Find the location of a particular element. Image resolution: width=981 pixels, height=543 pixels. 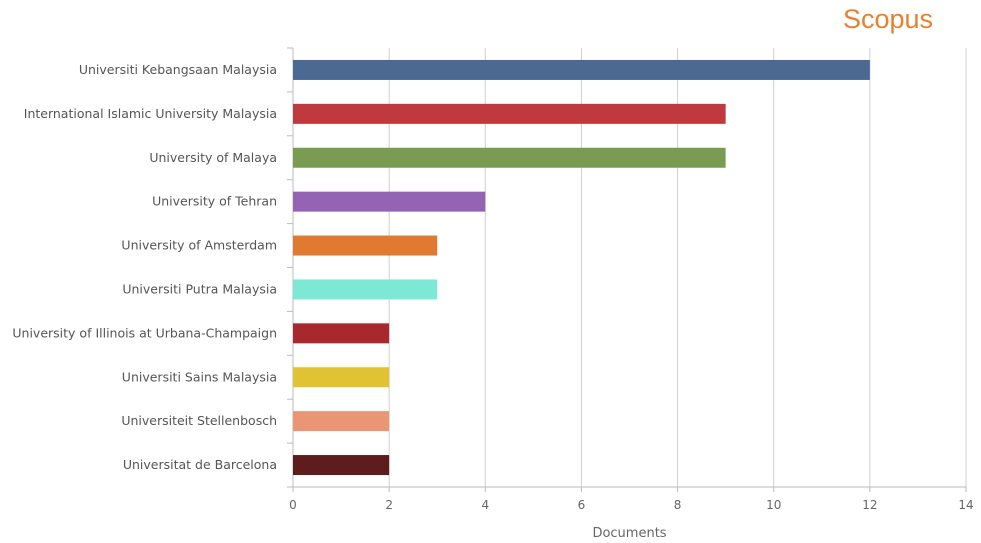

x-tick-label: 14 is located at coordinates (965, 505).